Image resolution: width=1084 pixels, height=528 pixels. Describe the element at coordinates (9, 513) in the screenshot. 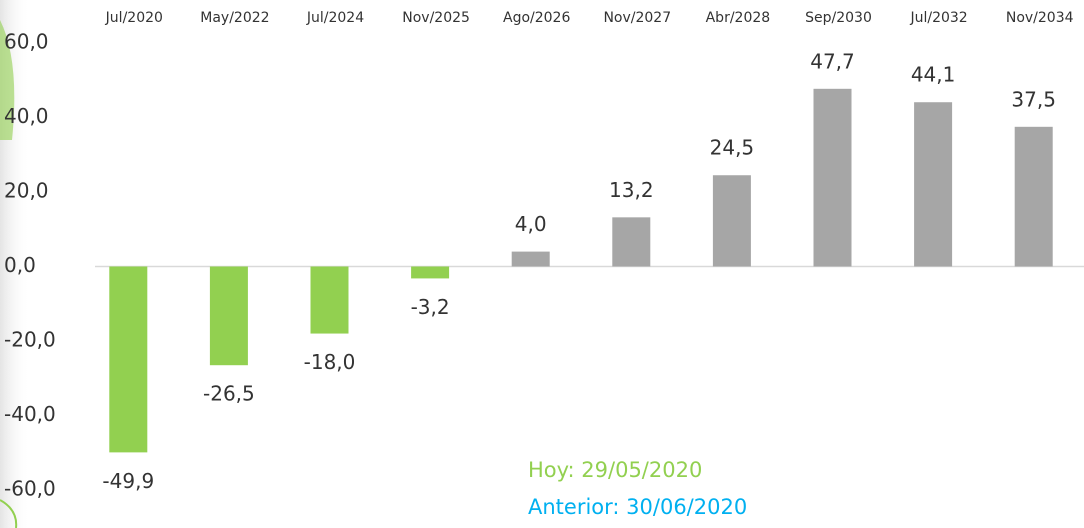

I see `decor-arc` at that location.